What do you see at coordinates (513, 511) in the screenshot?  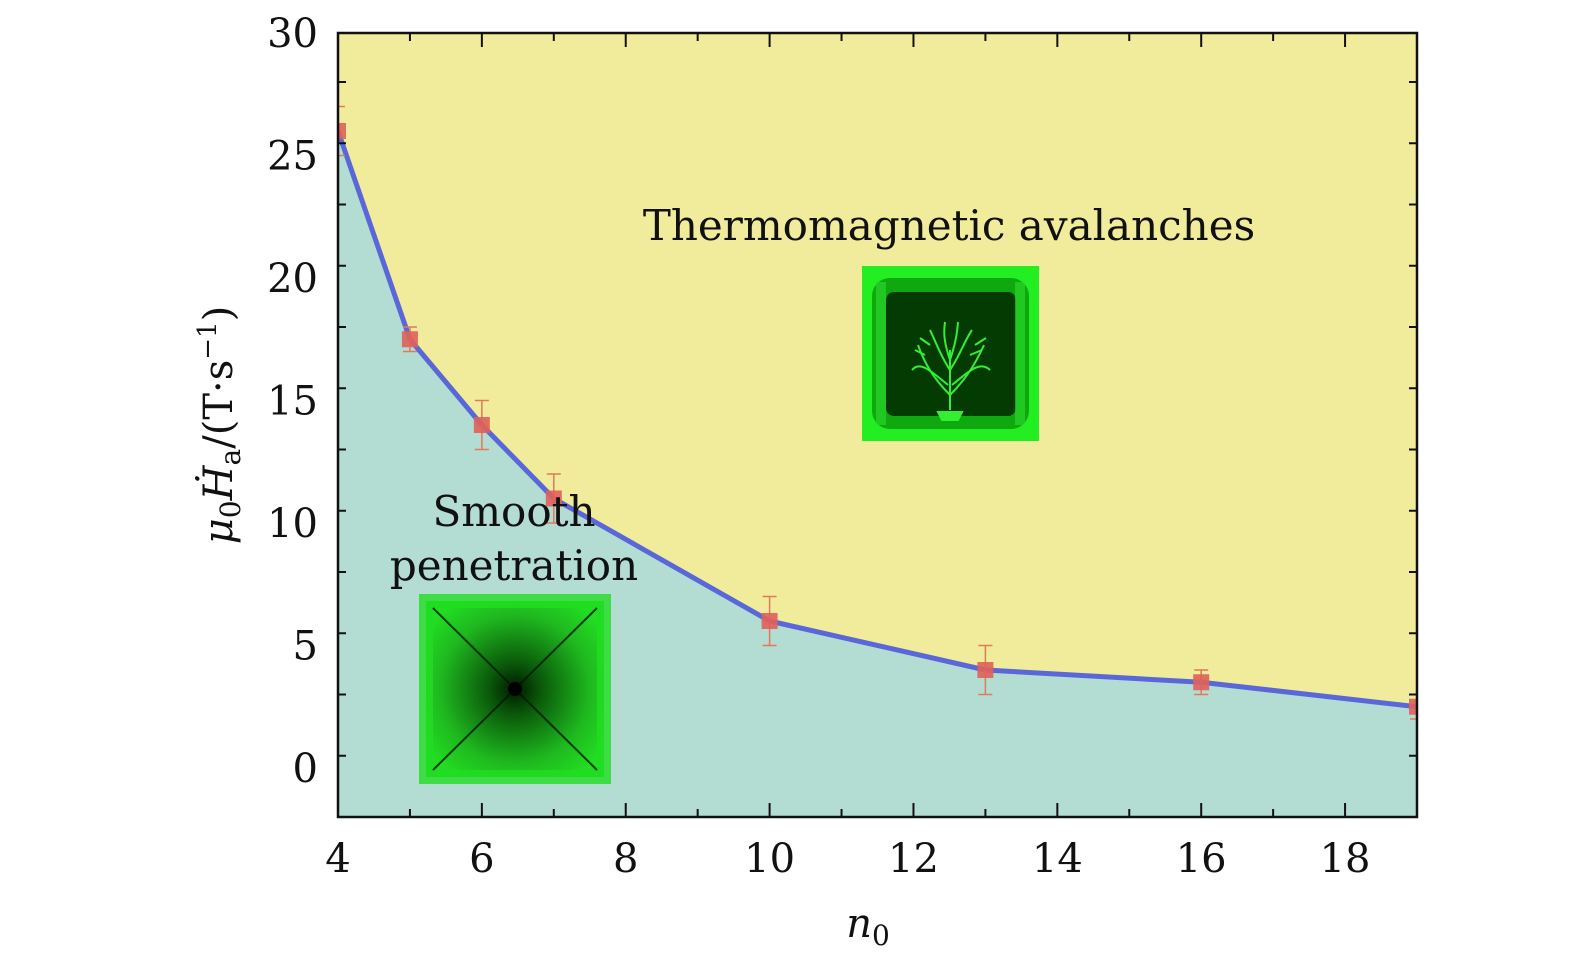 I see `annotation-smooth: Smooth` at bounding box center [513, 511].